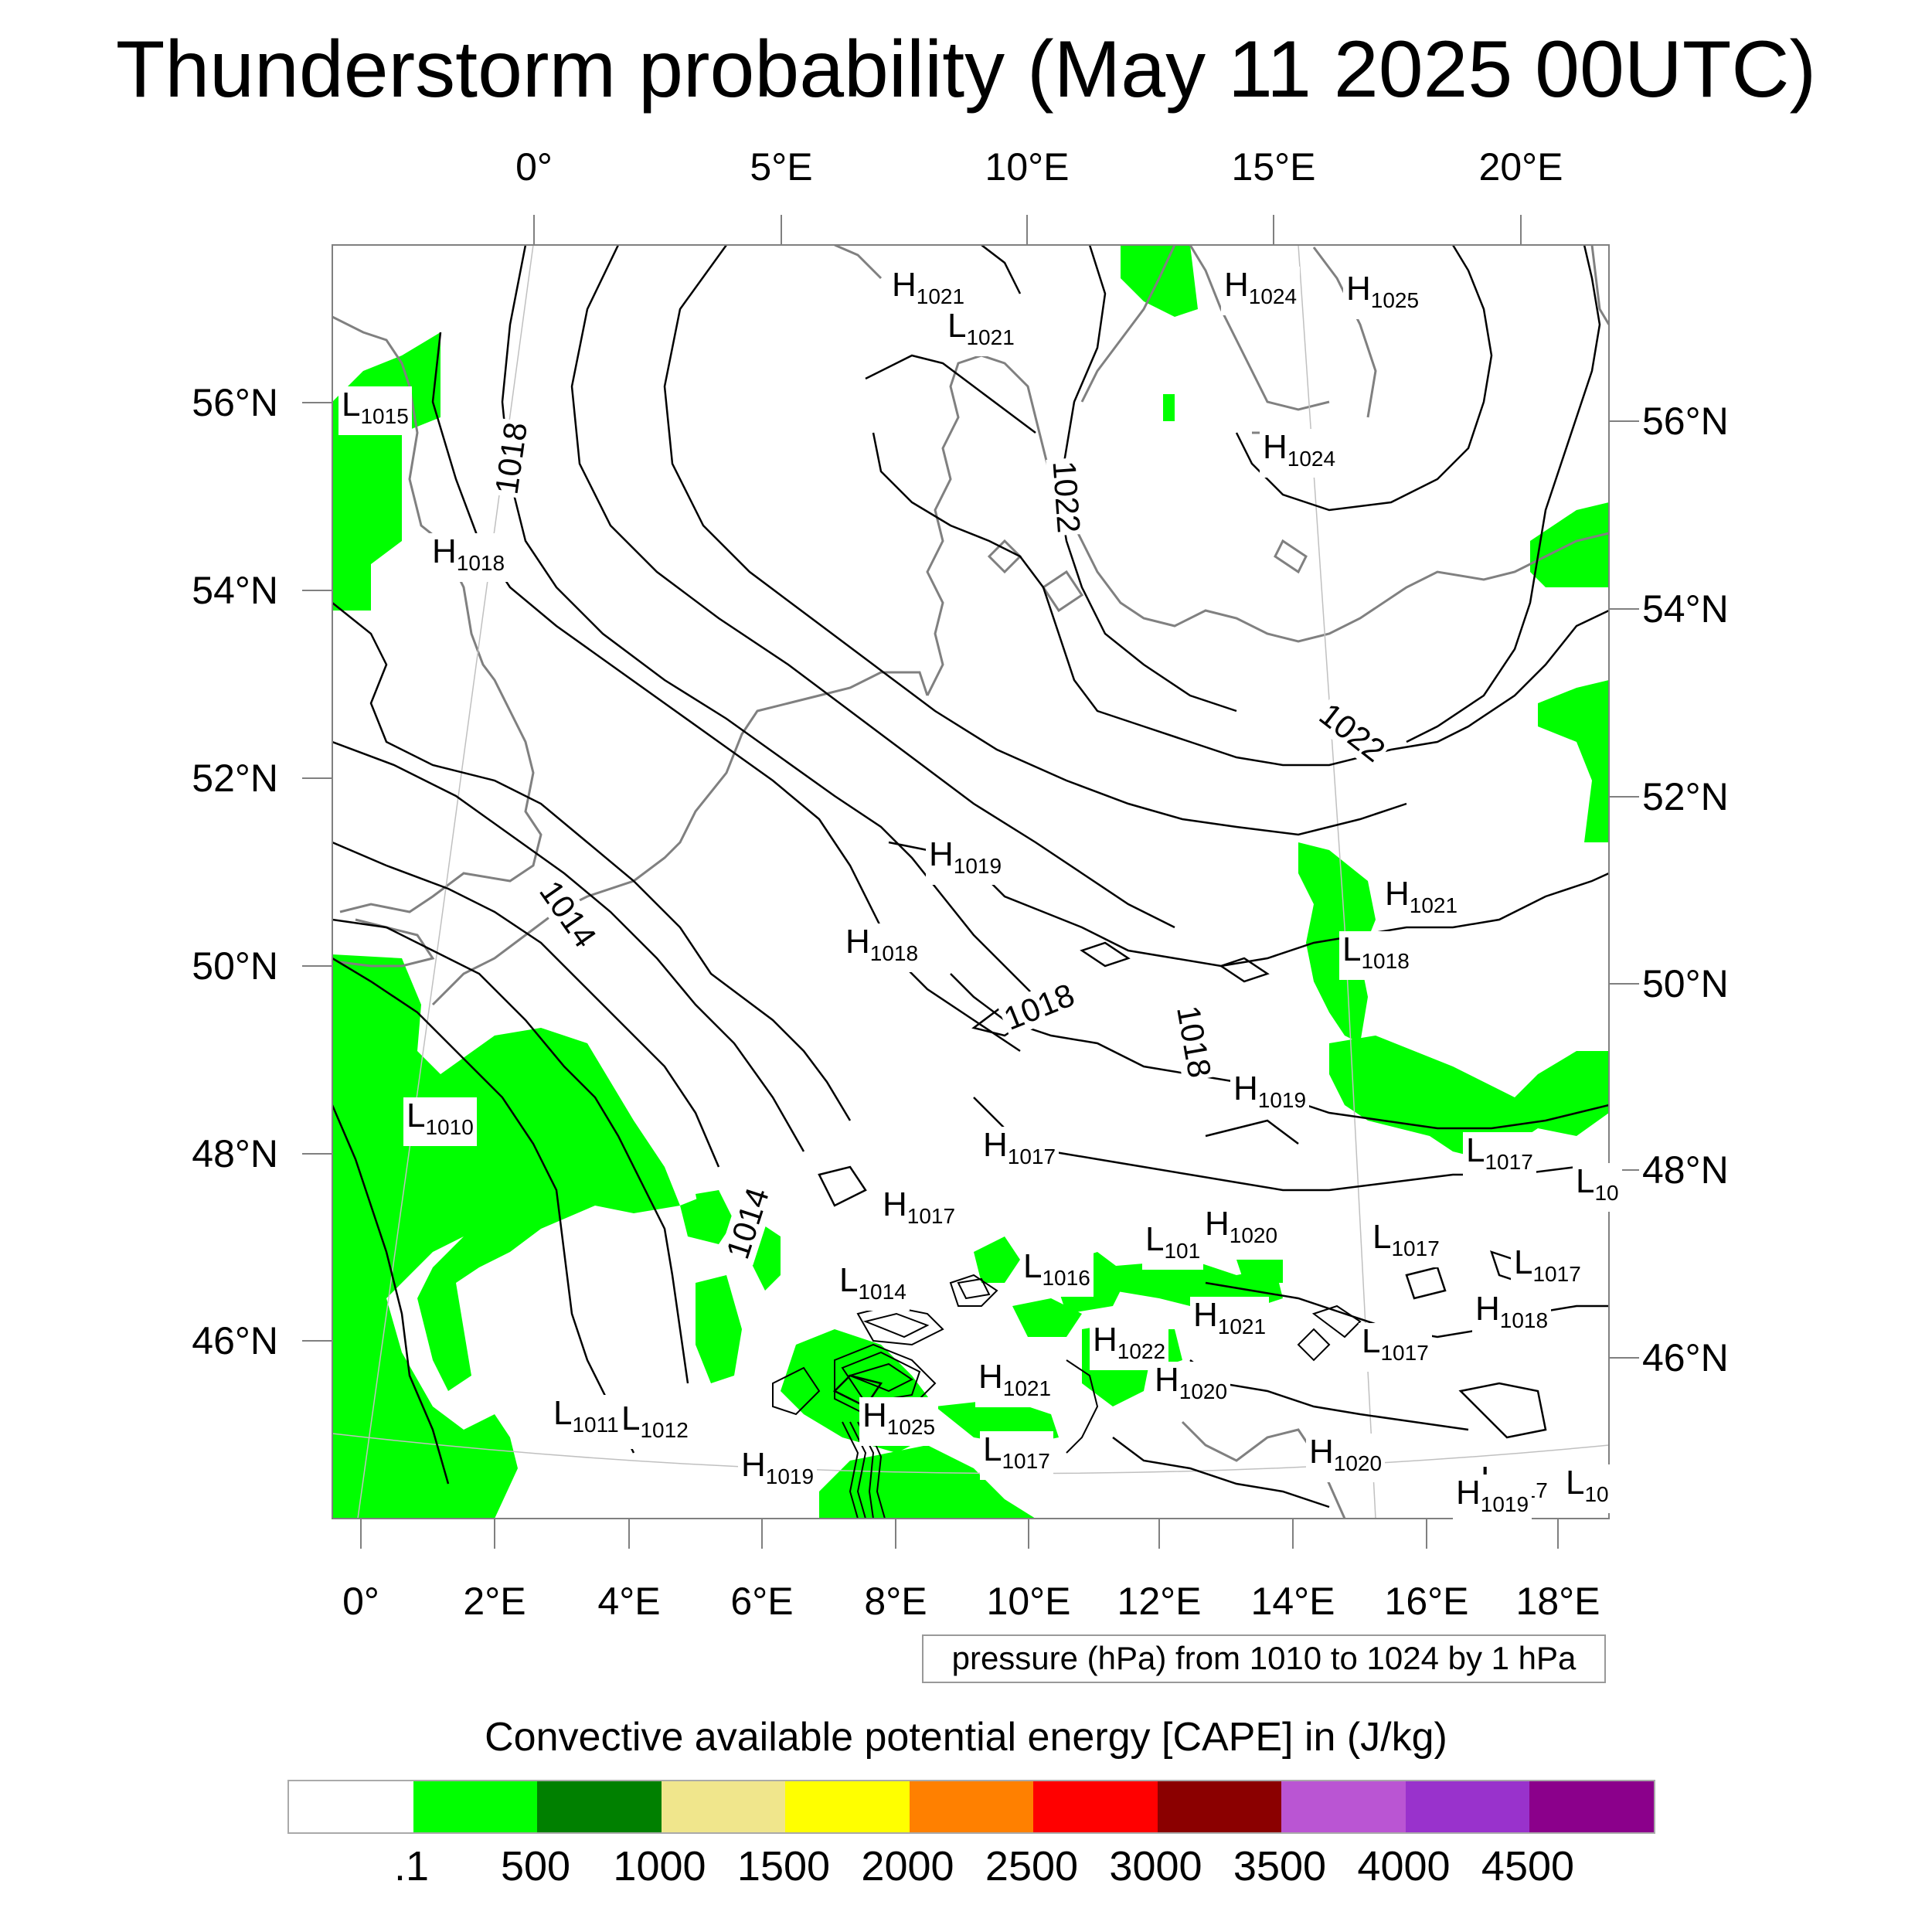 This screenshot has width=1932, height=1932. What do you see at coordinates (1280, 1866) in the screenshot?
I see `colorbar-tick-label: 3500` at bounding box center [1280, 1866].